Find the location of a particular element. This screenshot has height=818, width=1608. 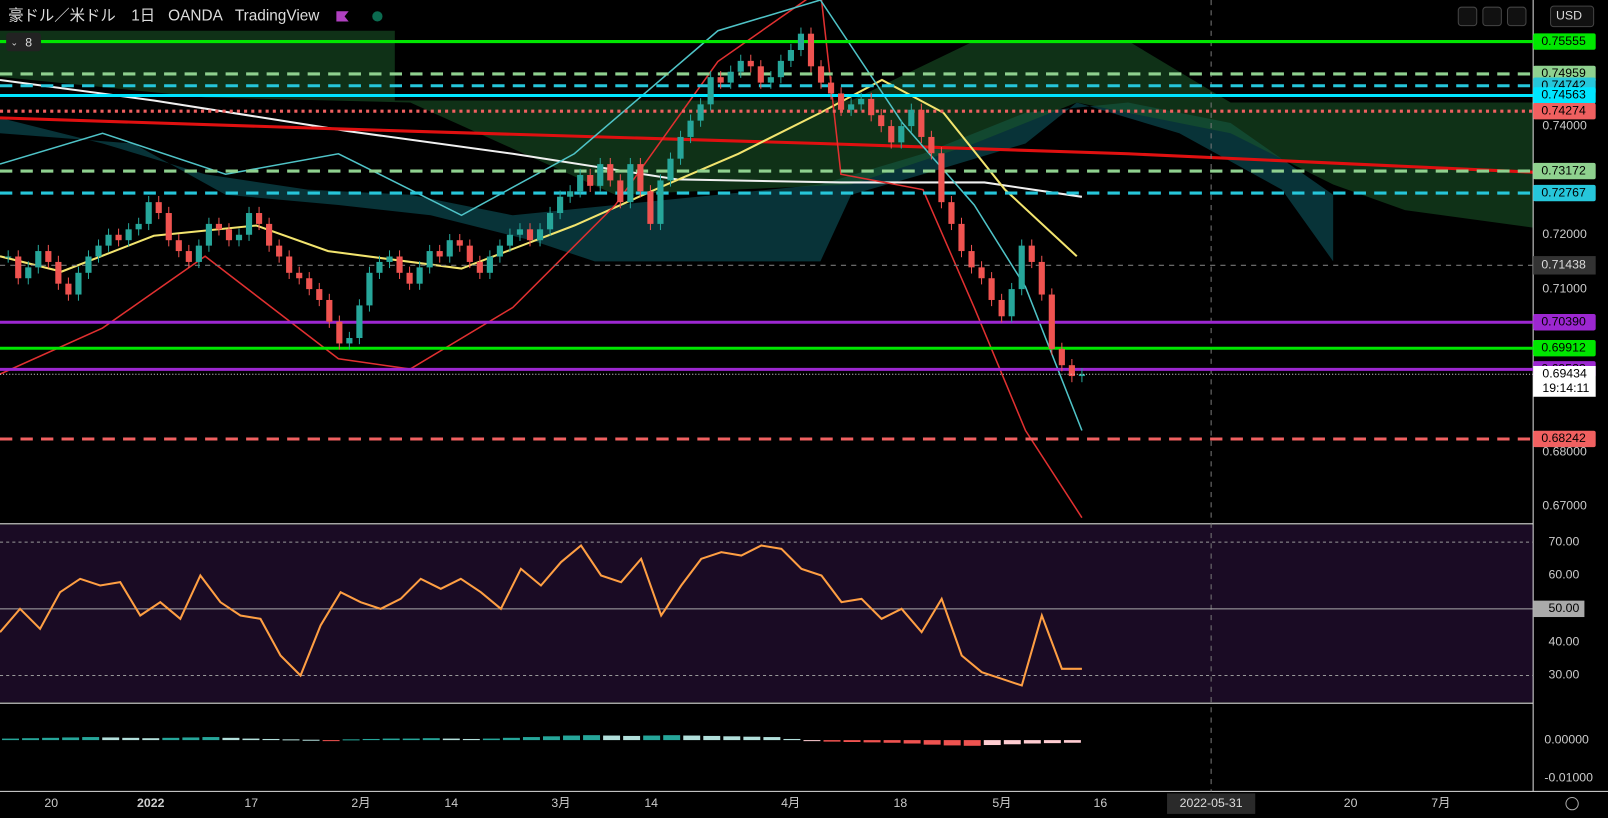

settings-icon is located at coordinates (1572, 803).